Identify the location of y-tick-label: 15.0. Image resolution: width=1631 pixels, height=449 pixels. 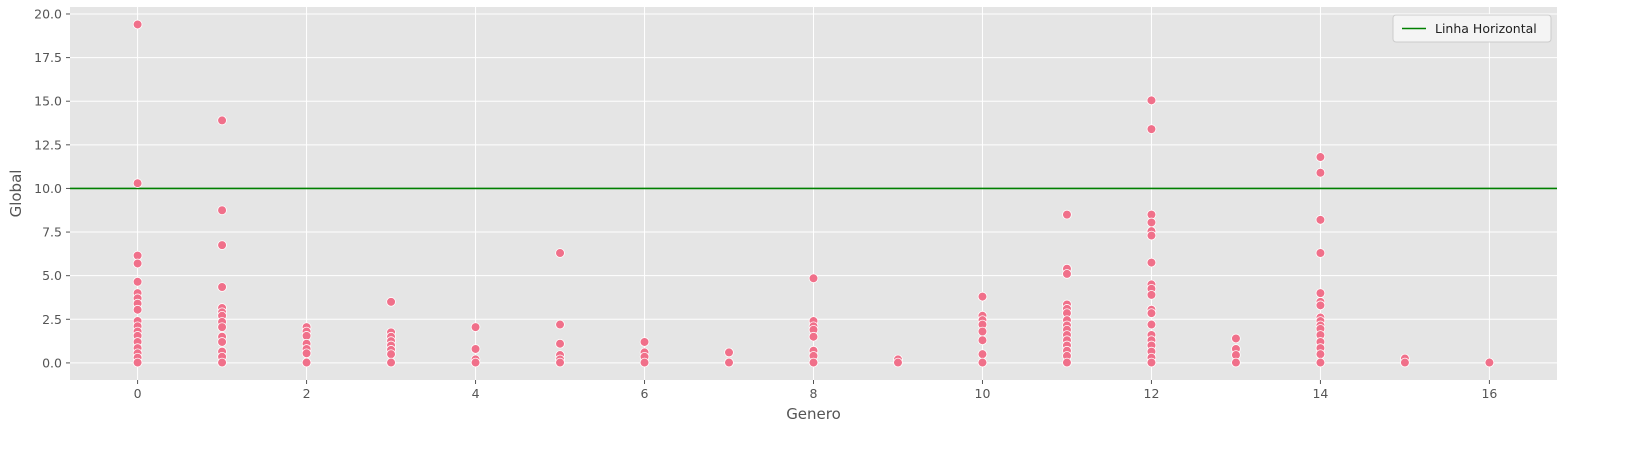
(48, 101).